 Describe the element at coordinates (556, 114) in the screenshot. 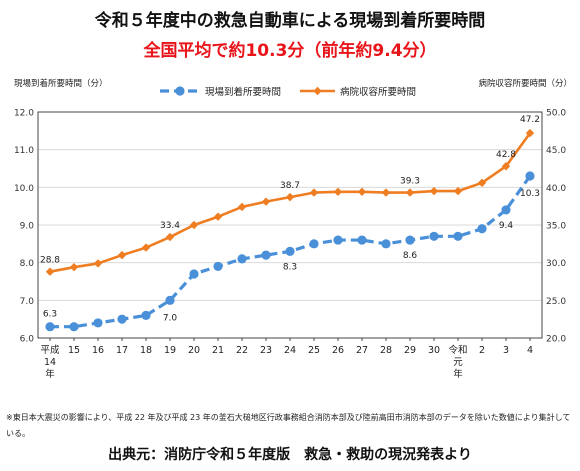

I see `y-right-tick-label: 50.0` at that location.